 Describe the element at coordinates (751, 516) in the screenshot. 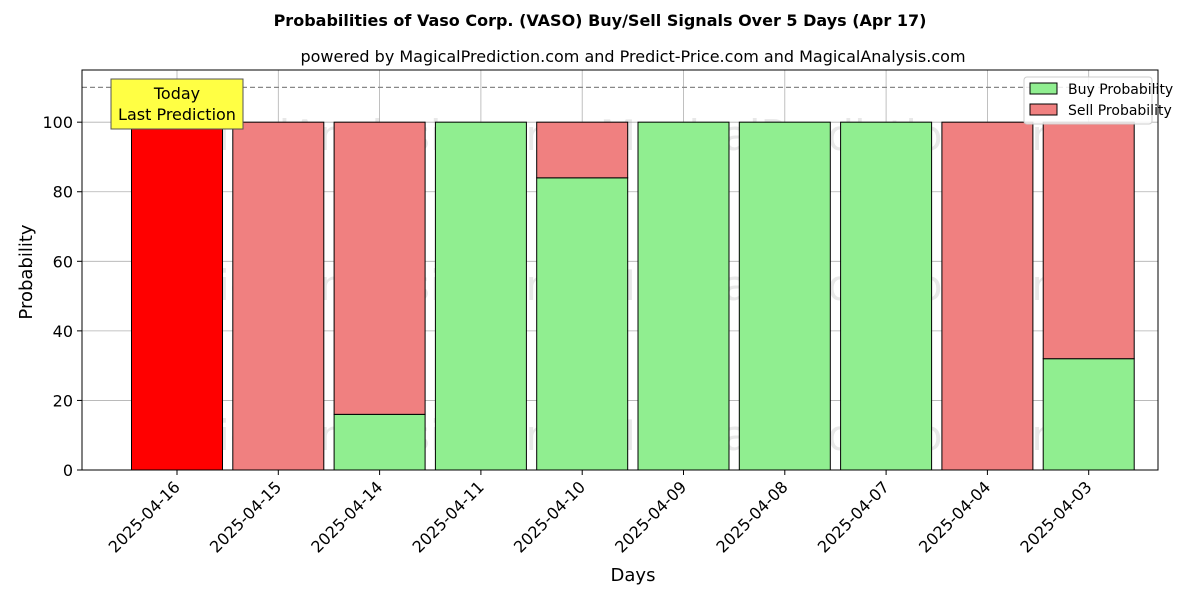

I see `x-tick-label: 2025-04-08` at that location.